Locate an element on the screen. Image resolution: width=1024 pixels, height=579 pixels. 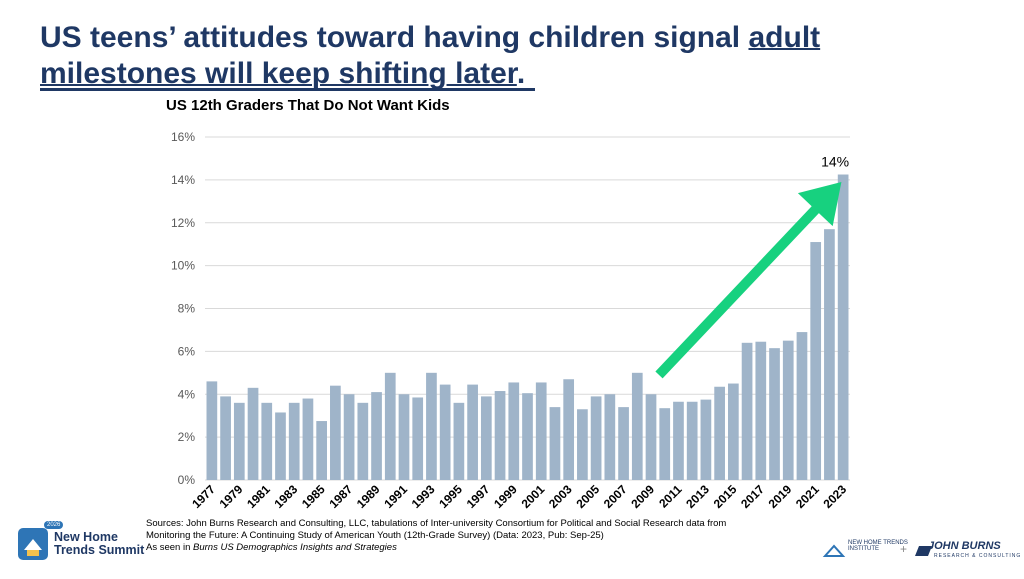
x-tick-label: 1995 is located at coordinates (450, 496).